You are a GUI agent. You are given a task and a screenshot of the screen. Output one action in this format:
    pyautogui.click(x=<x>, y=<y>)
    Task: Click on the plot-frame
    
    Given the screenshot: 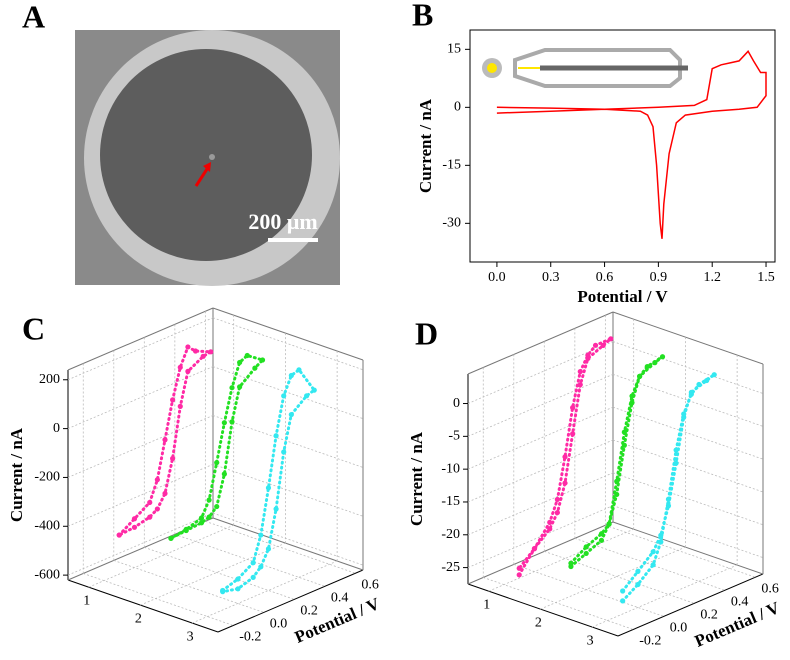 What is the action you would take?
    pyautogui.click(x=622, y=146)
    